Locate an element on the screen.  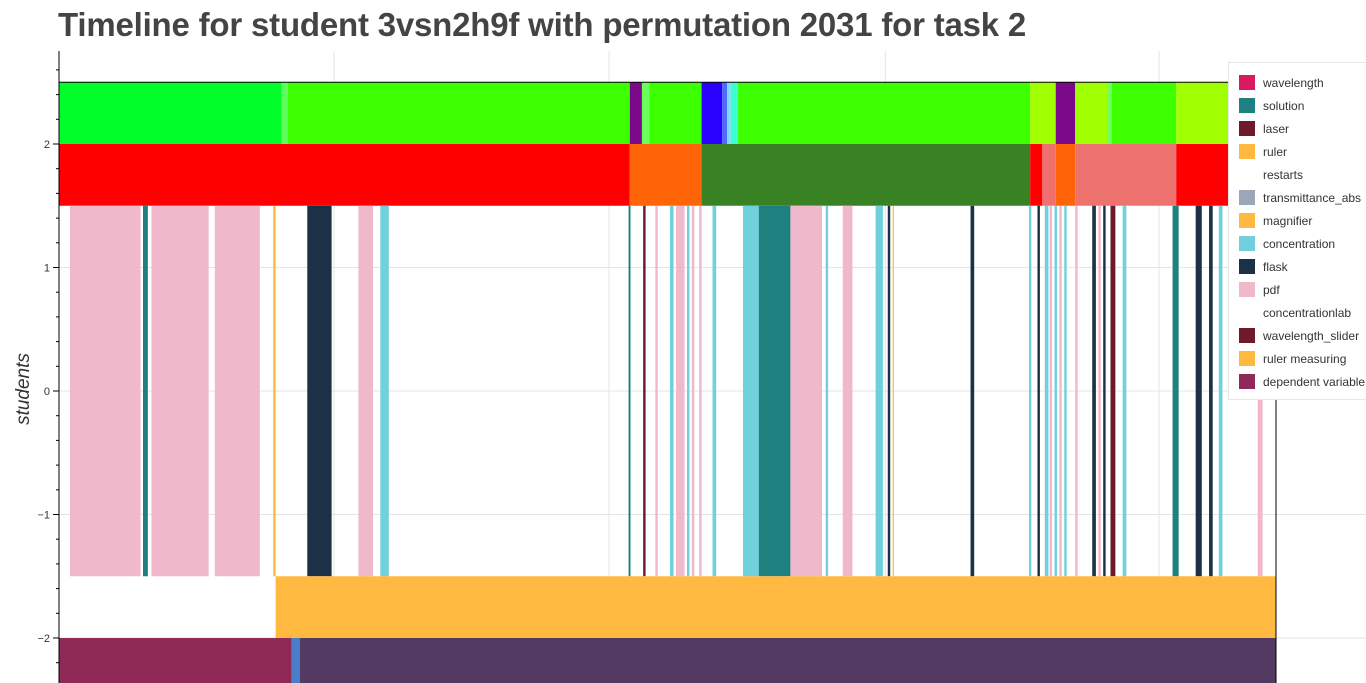
legend-item: dependent variable is located at coordinates (1302, 381).